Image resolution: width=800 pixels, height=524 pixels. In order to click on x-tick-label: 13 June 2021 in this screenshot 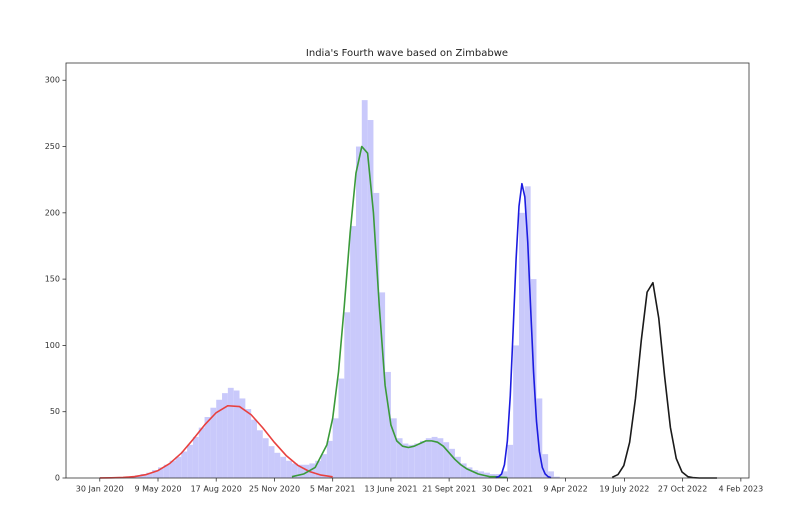, I will do `click(390, 489)`.